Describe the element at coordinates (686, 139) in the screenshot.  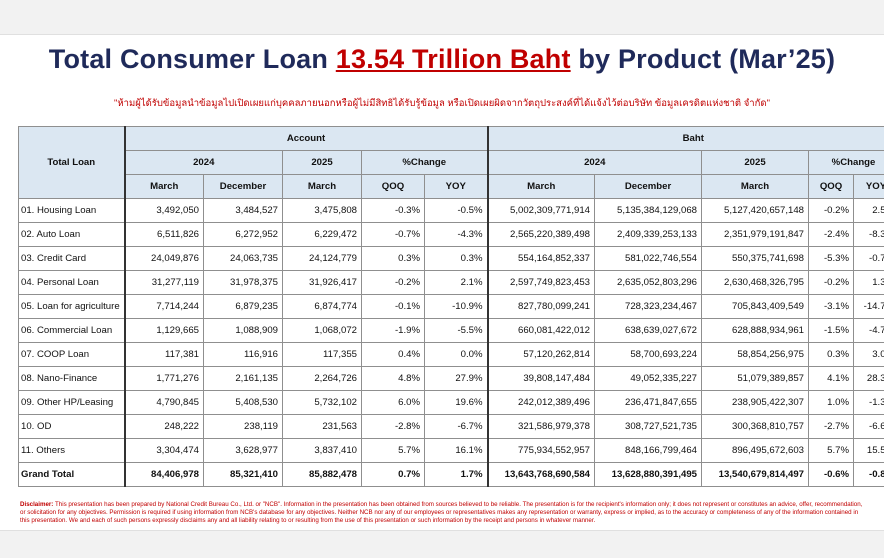
I see `header-baht: Baht` at that location.